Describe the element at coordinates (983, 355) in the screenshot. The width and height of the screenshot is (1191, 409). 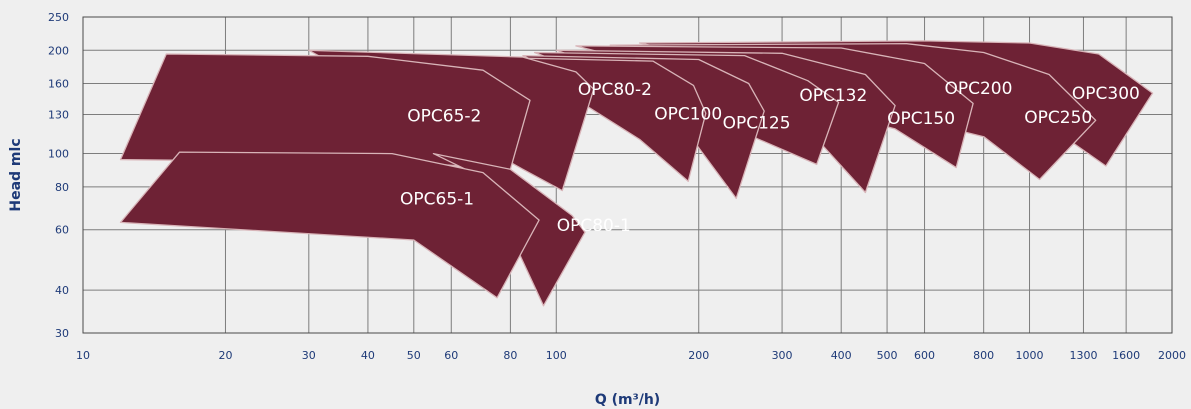
I see `x-tick-label: 800` at that location.